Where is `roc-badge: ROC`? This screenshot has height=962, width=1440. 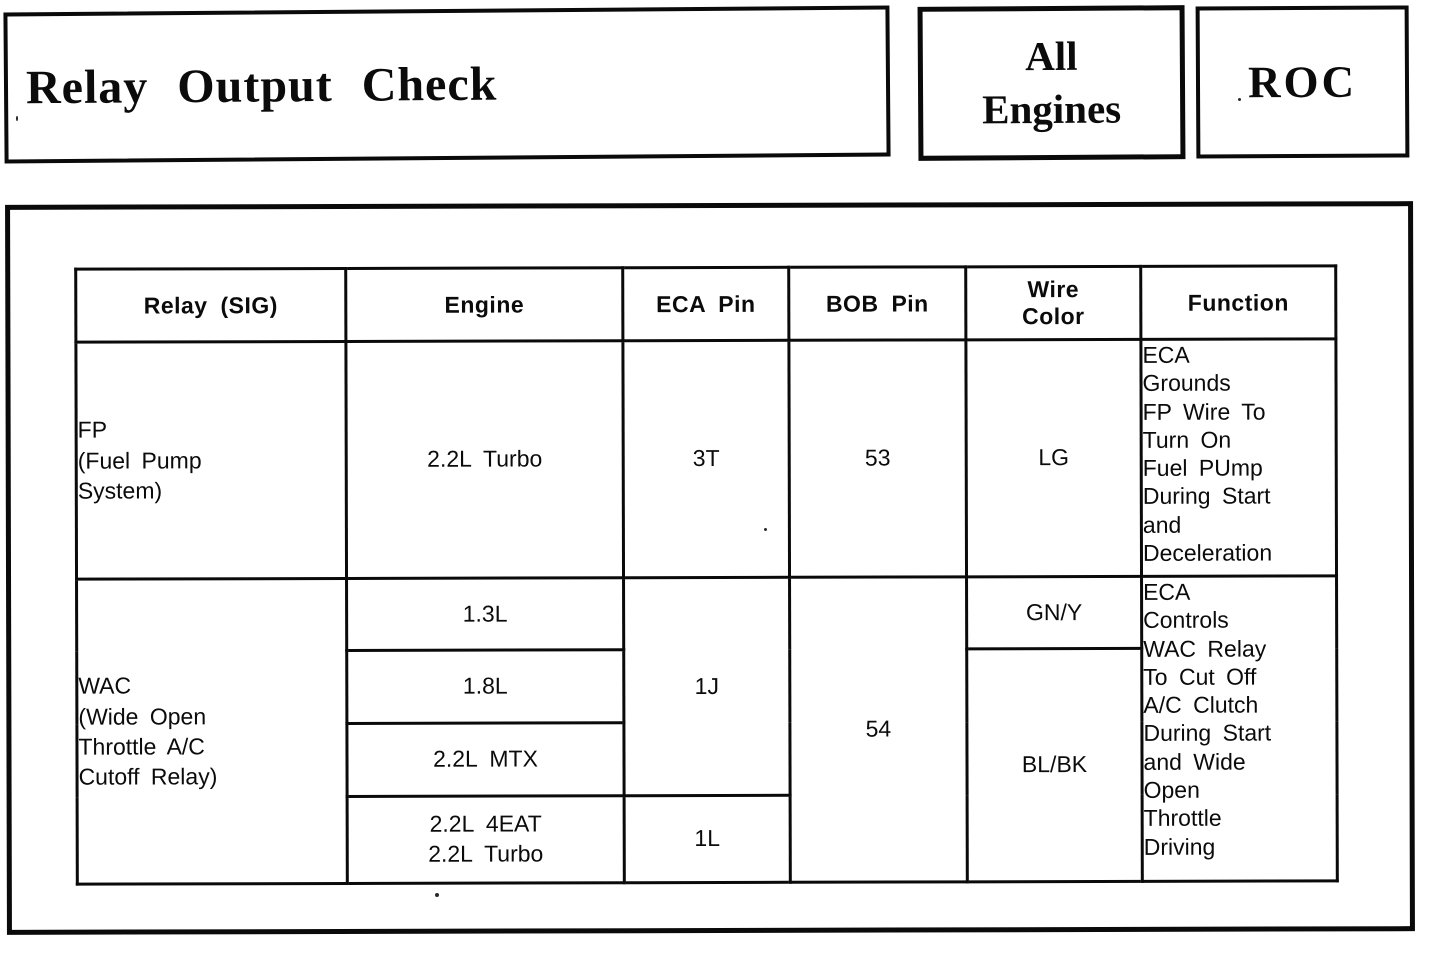
roc-badge: ROC is located at coordinates (1302, 82).